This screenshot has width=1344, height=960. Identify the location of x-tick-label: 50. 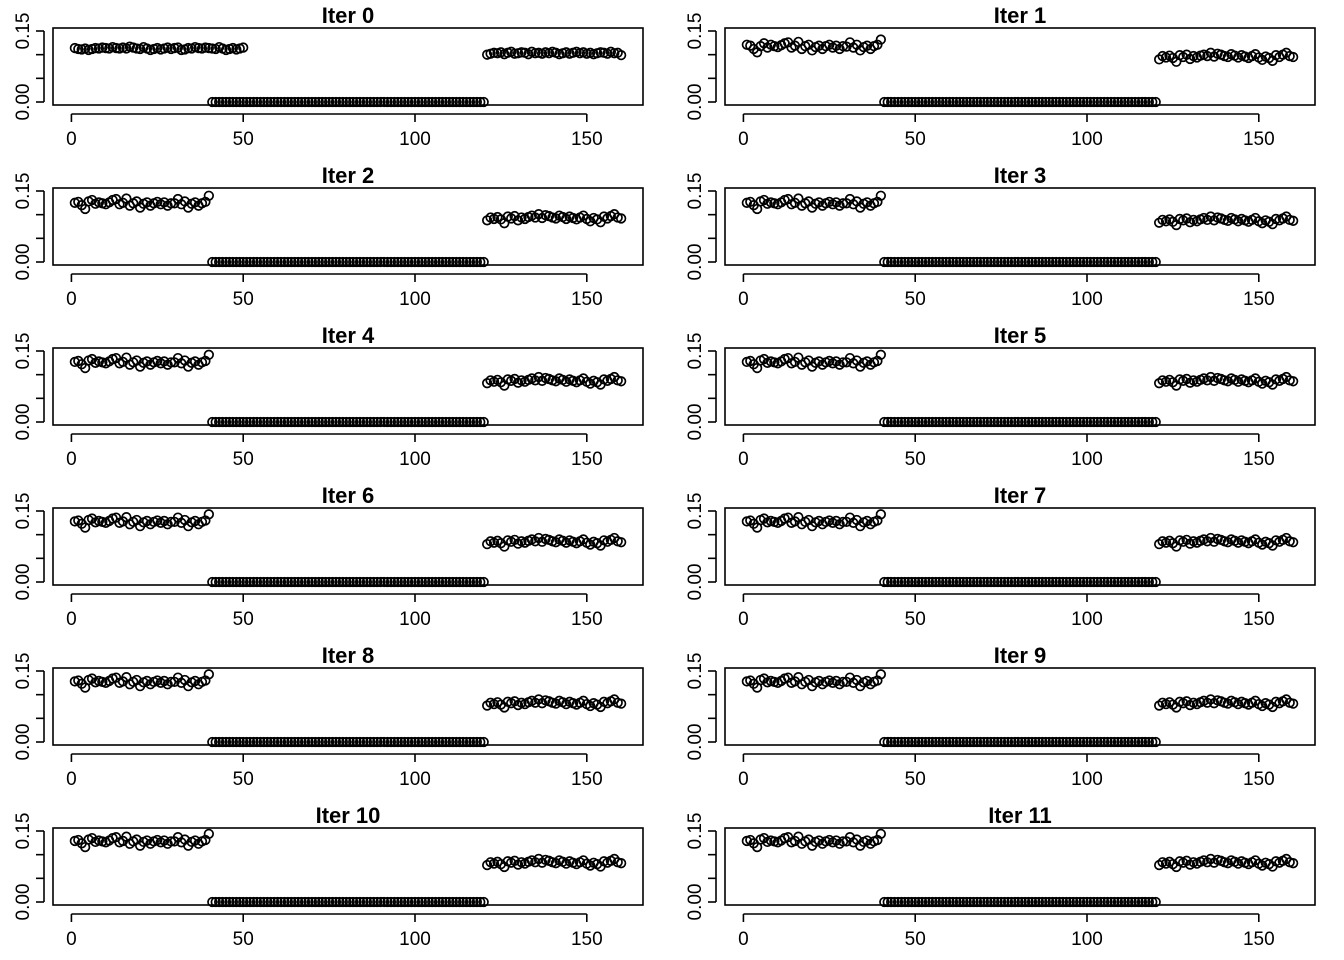
(915, 459).